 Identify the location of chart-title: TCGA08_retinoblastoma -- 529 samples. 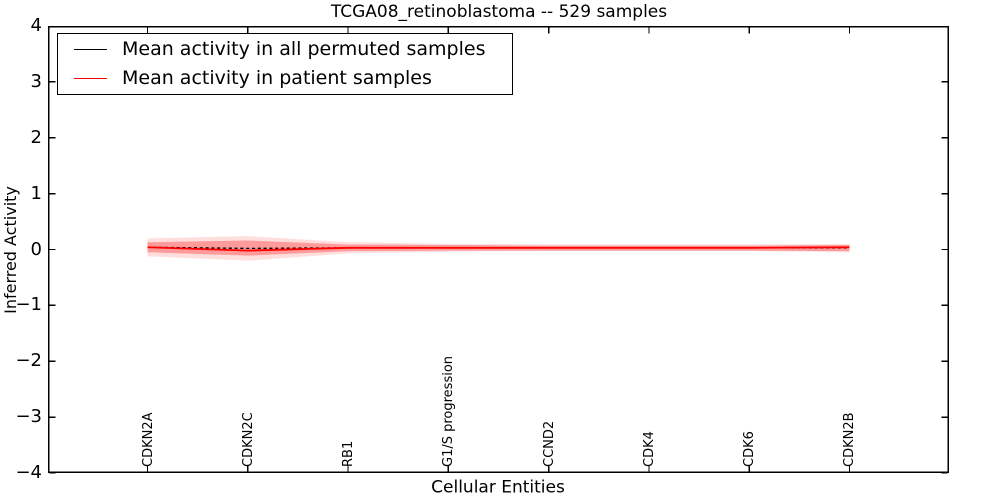
(499, 12).